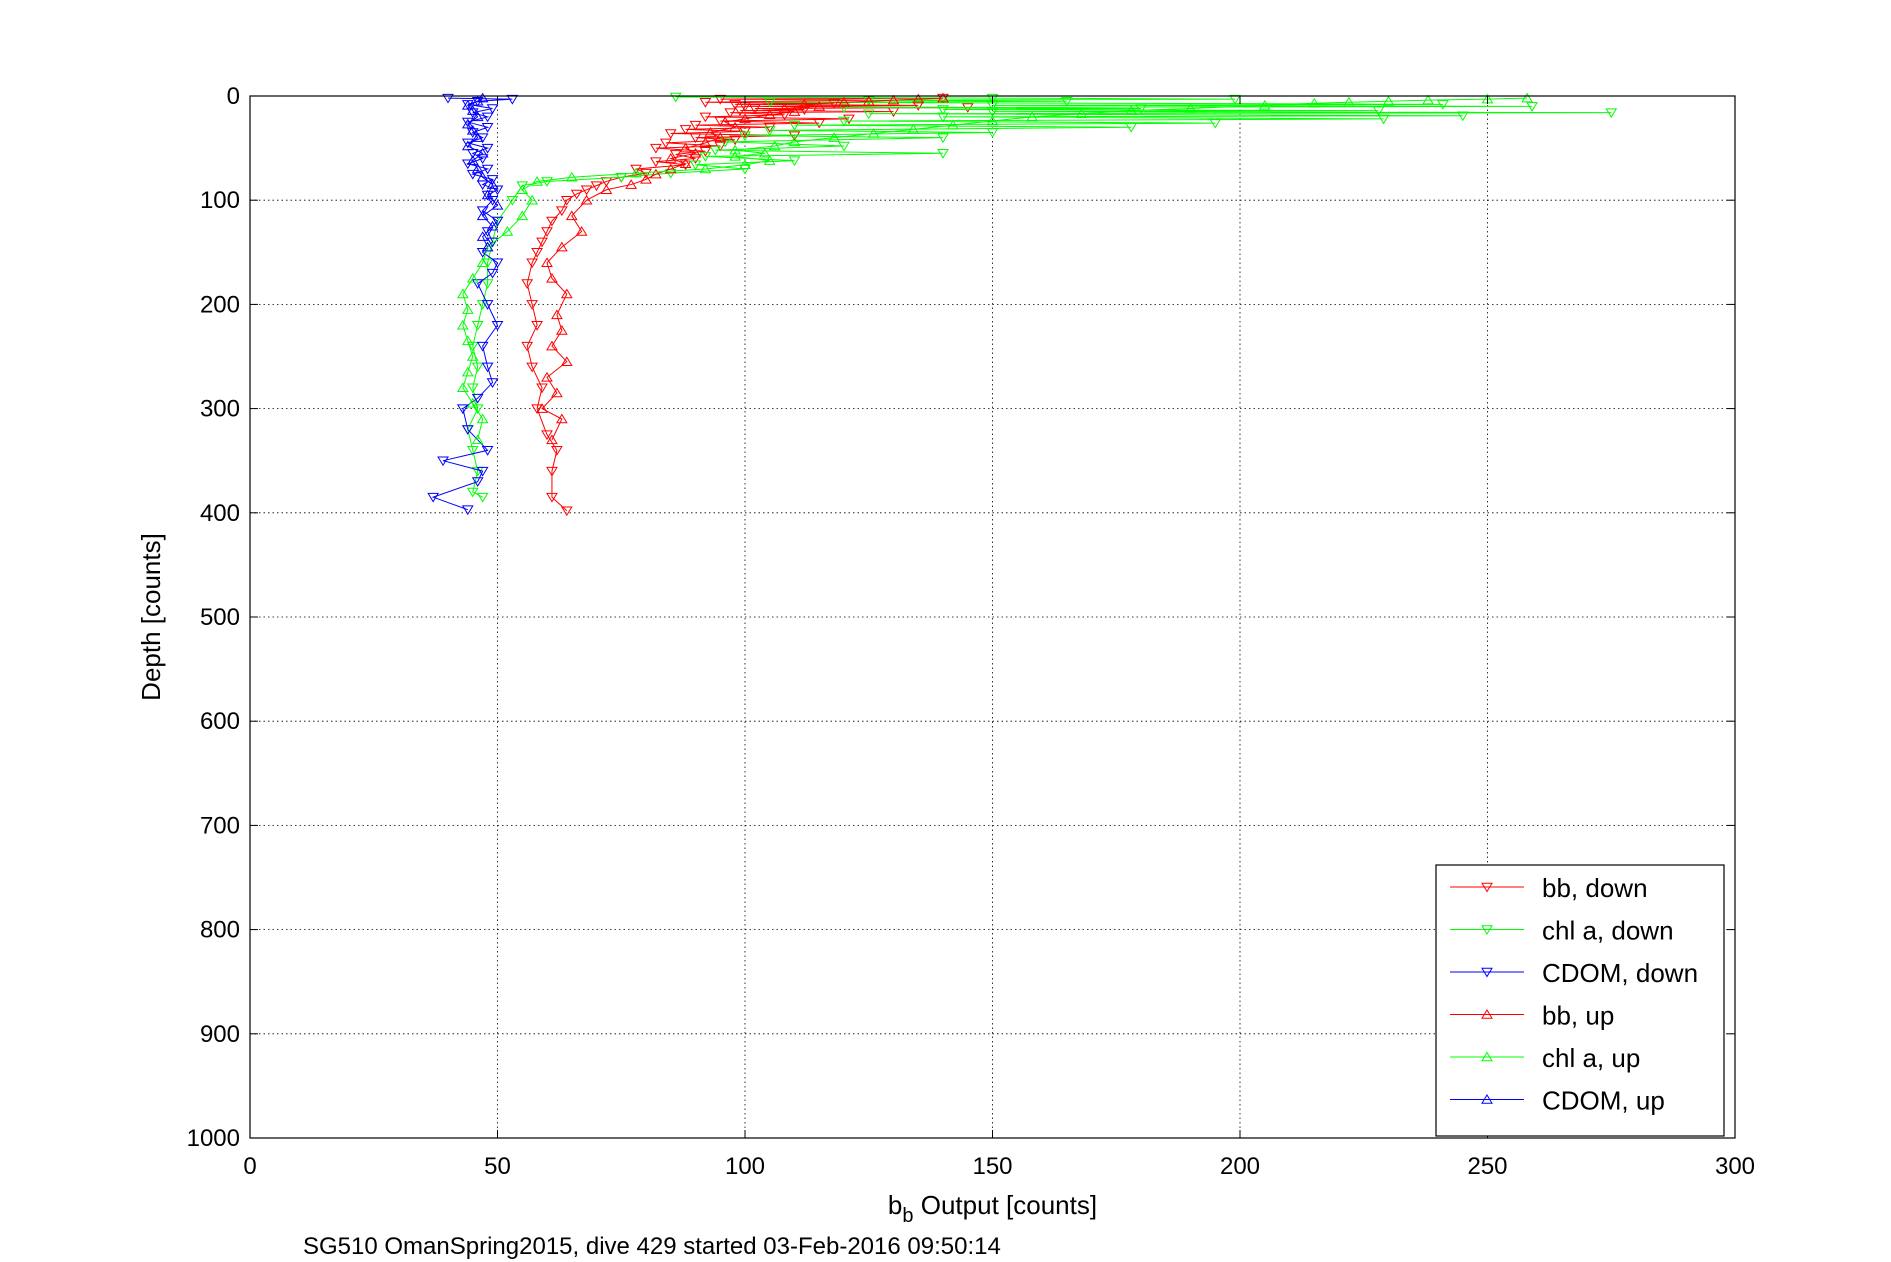 The image size is (1891, 1262). Describe the element at coordinates (220, 721) in the screenshot. I see `y-tick-label: 600` at that location.